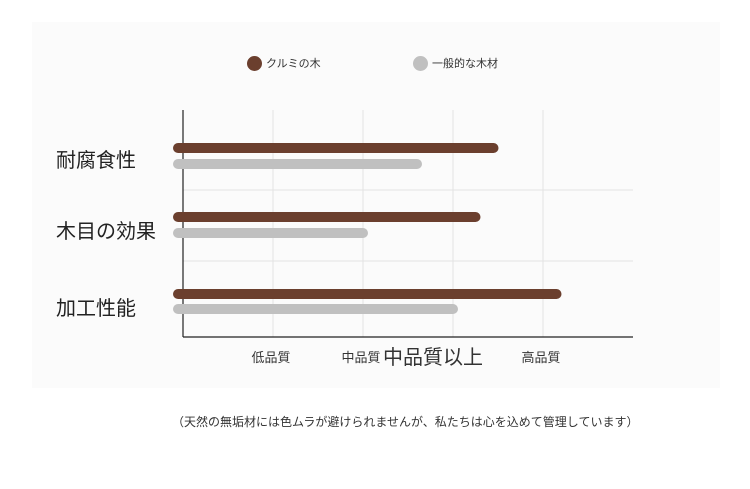 The width and height of the screenshot is (750, 489). Describe the element at coordinates (254, 63) in the screenshot. I see `legend-swatch-walnut` at that location.